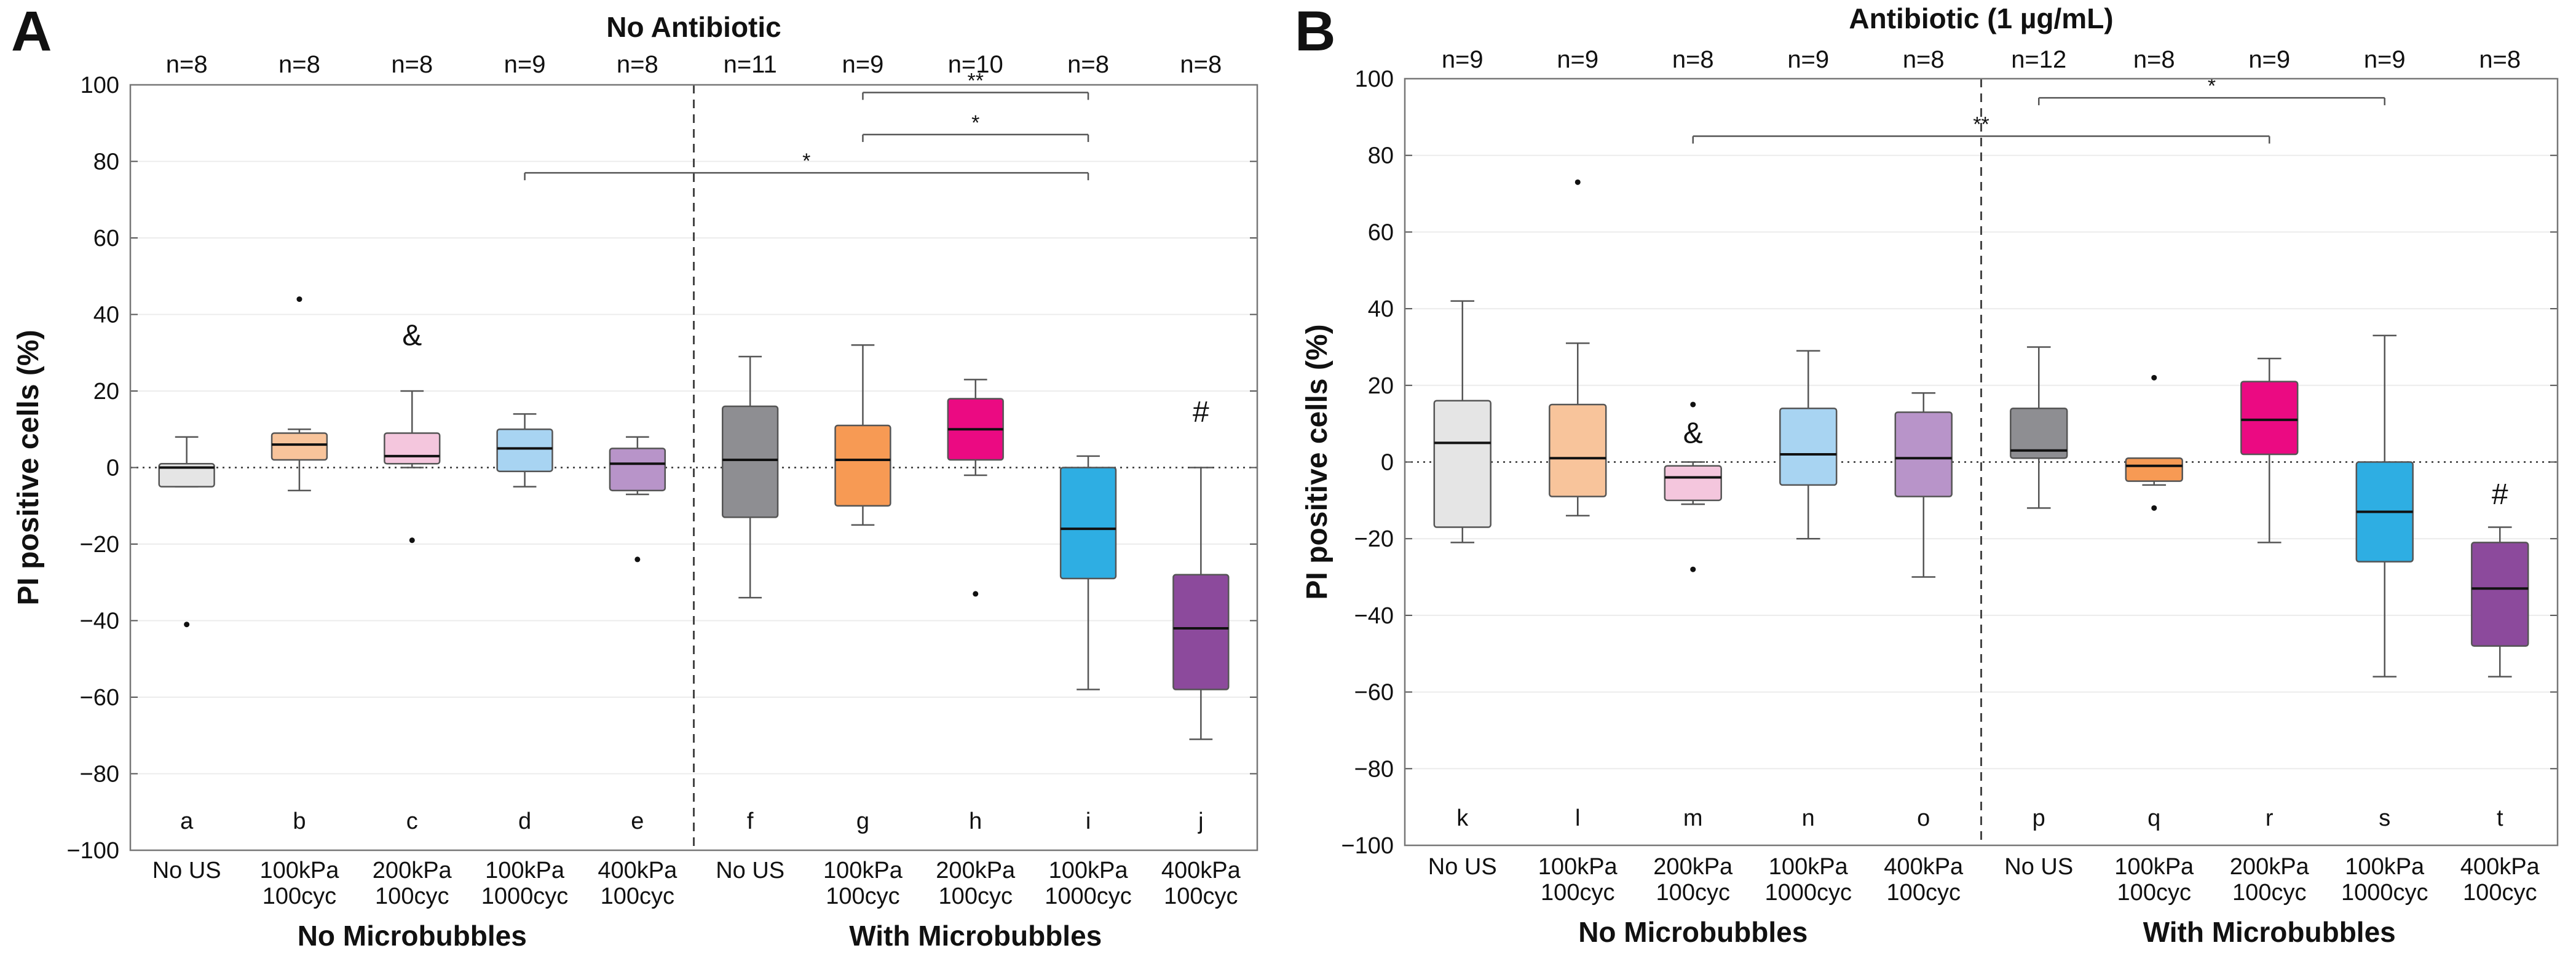 Image resolution: width=2576 pixels, height=964 pixels. What do you see at coordinates (1374, 616) in the screenshot?
I see `y-tick-label: −40` at bounding box center [1374, 616].